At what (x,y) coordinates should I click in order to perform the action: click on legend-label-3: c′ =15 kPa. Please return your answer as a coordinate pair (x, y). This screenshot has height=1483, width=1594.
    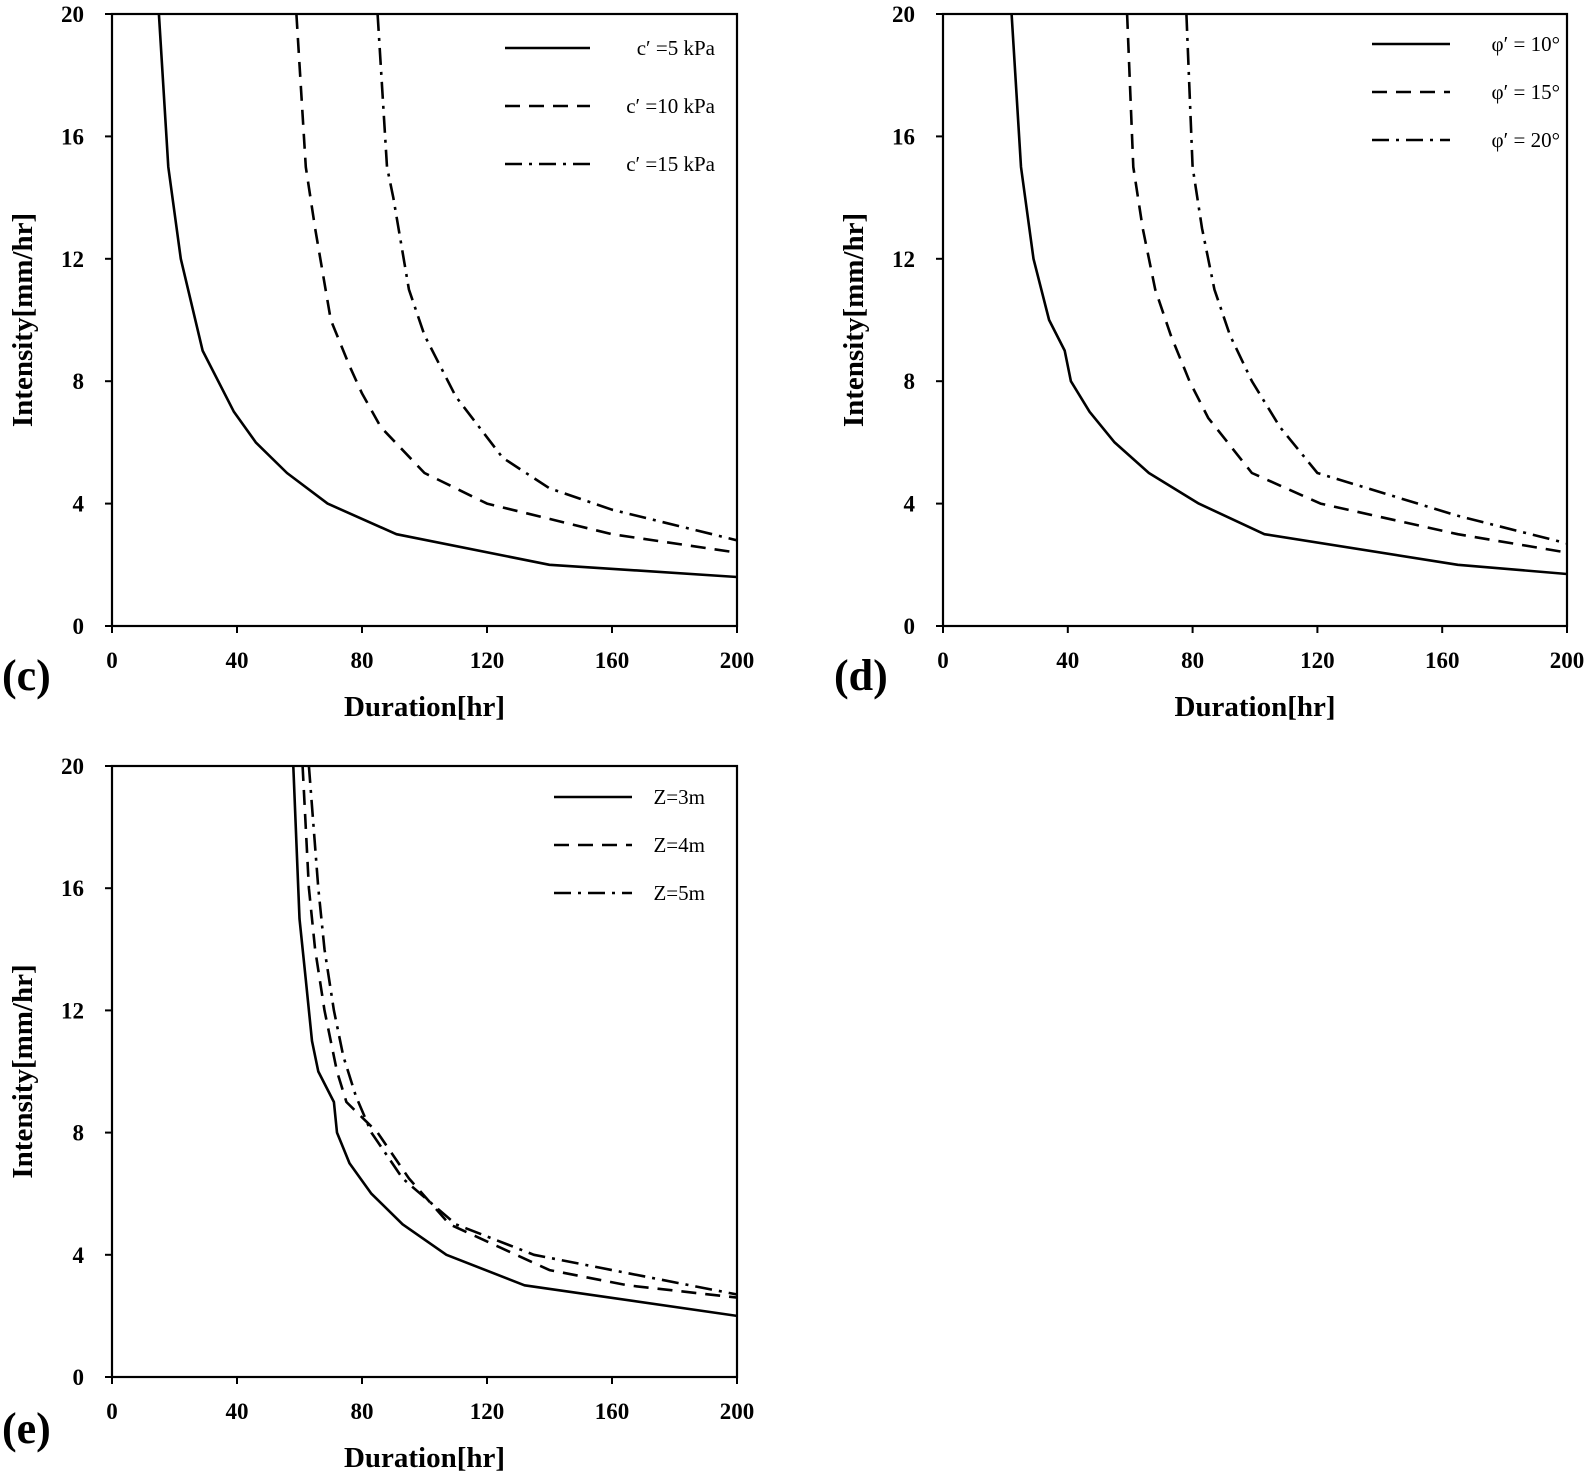
    Looking at the image, I should click on (670, 164).